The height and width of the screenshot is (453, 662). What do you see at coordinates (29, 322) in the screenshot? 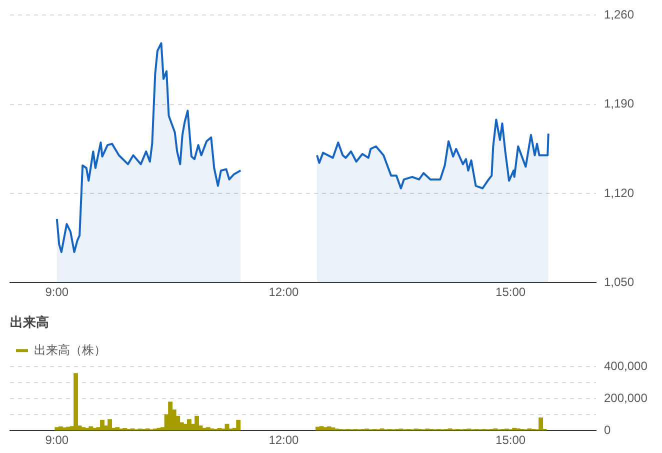
I see `chart-title: 出来高` at bounding box center [29, 322].